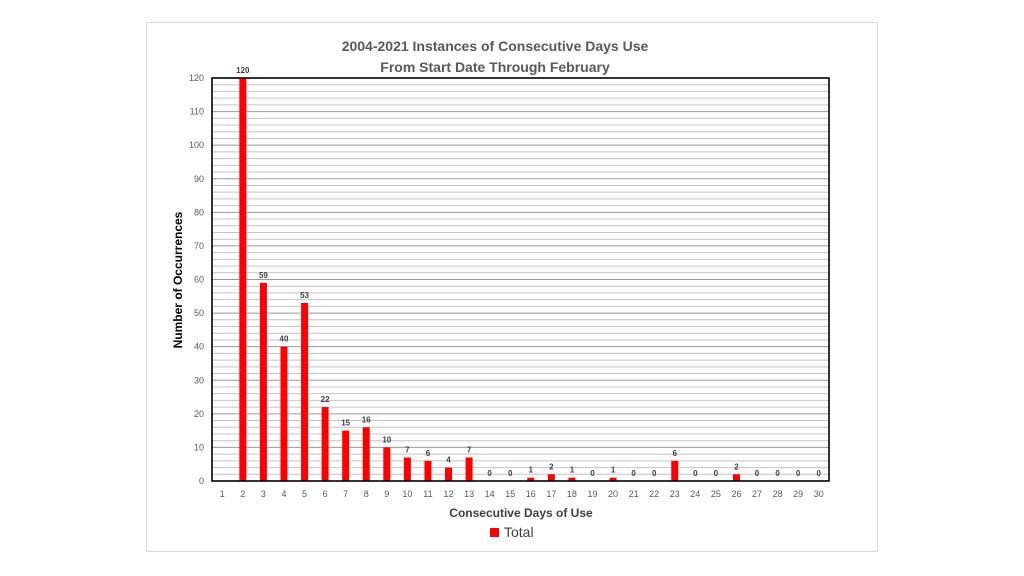 The image size is (1024, 576). What do you see at coordinates (197, 112) in the screenshot?
I see `y-tick-label: 110` at bounding box center [197, 112].